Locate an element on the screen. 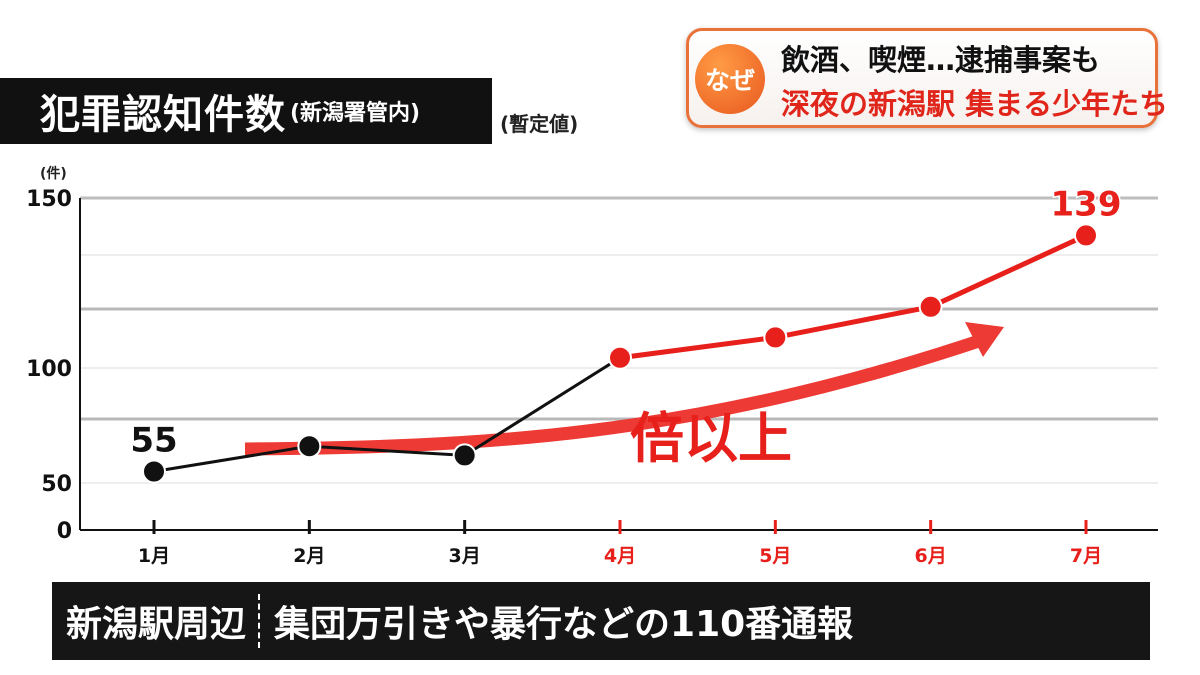 The image size is (1200, 675). x-tick-label: 1月 is located at coordinates (154, 556).